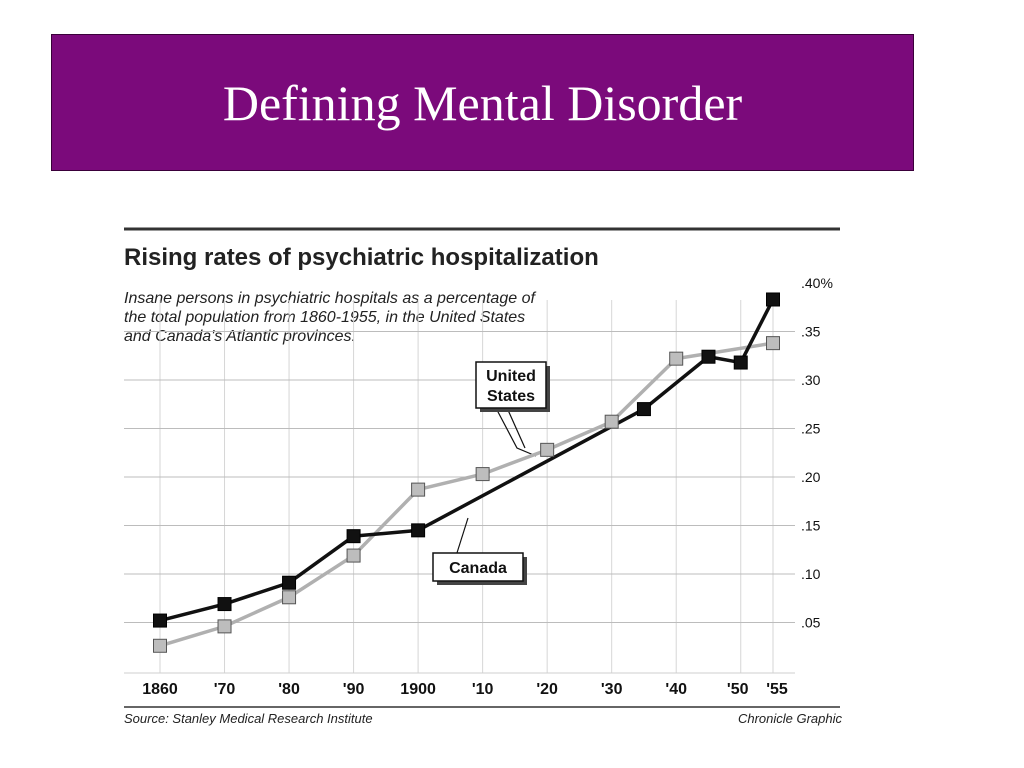 The height and width of the screenshot is (768, 1024). What do you see at coordinates (811, 429) in the screenshot?
I see `y-tick-label: .25` at bounding box center [811, 429].